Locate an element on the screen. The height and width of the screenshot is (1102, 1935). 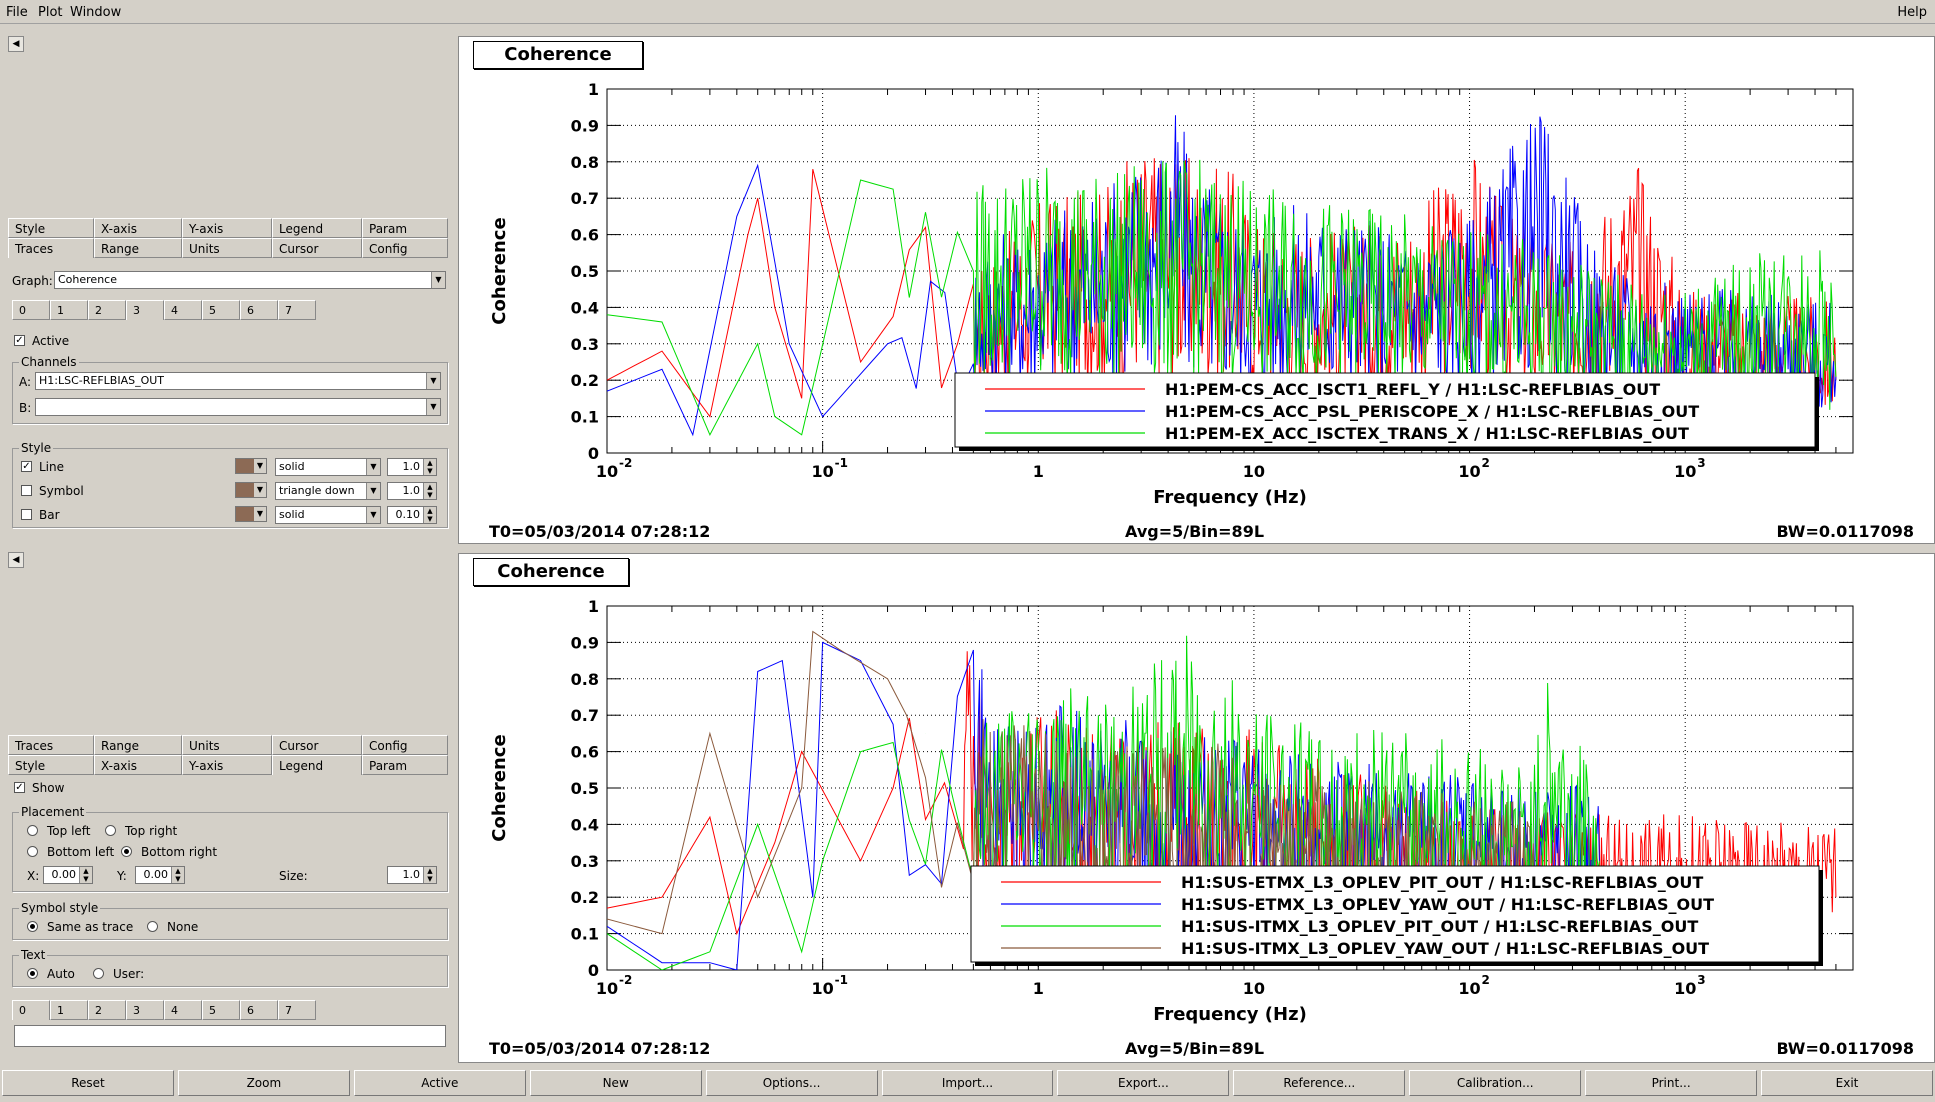
symbol-color-picker: ▼ is located at coordinates (251, 490).